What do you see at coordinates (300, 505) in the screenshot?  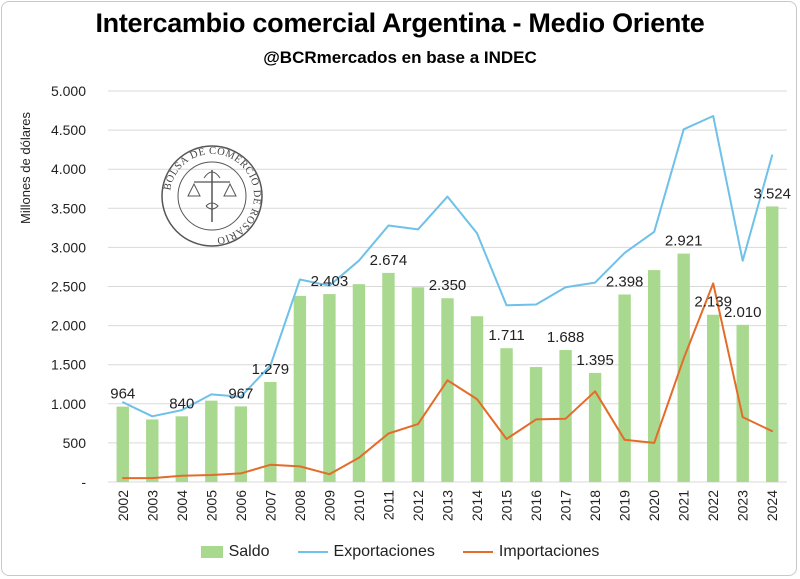 I see `x-tick-label: 2008` at bounding box center [300, 505].